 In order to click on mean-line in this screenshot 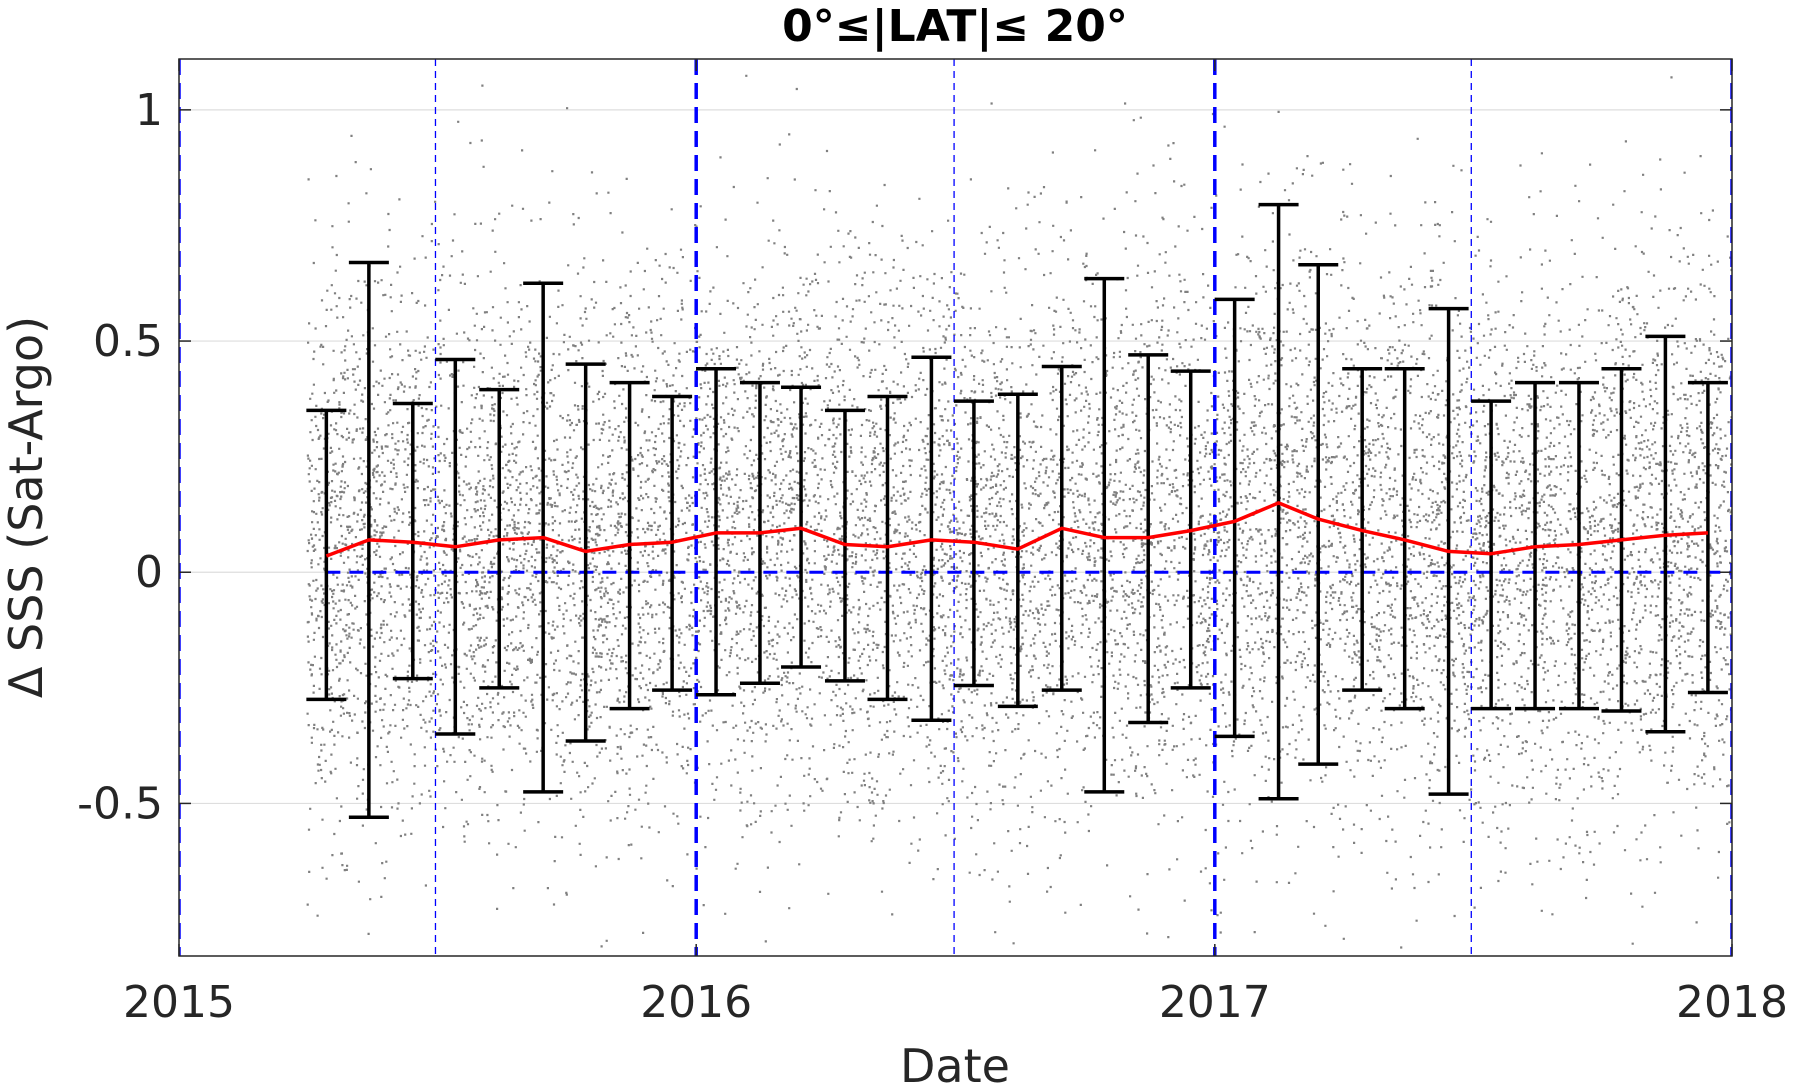, I will do `click(1016, 529)`.